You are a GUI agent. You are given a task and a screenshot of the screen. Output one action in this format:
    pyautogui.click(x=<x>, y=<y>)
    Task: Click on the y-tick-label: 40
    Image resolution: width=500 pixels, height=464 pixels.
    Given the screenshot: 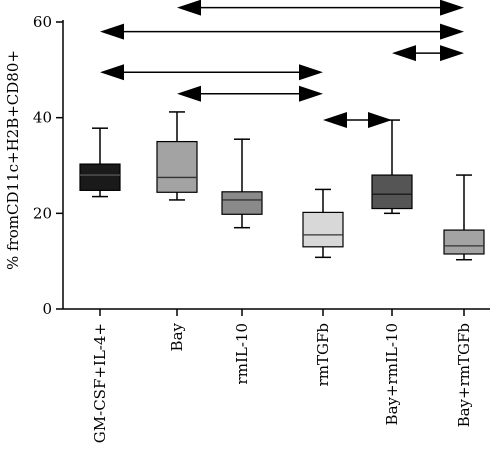 What is the action you would take?
    pyautogui.click(x=42, y=118)
    